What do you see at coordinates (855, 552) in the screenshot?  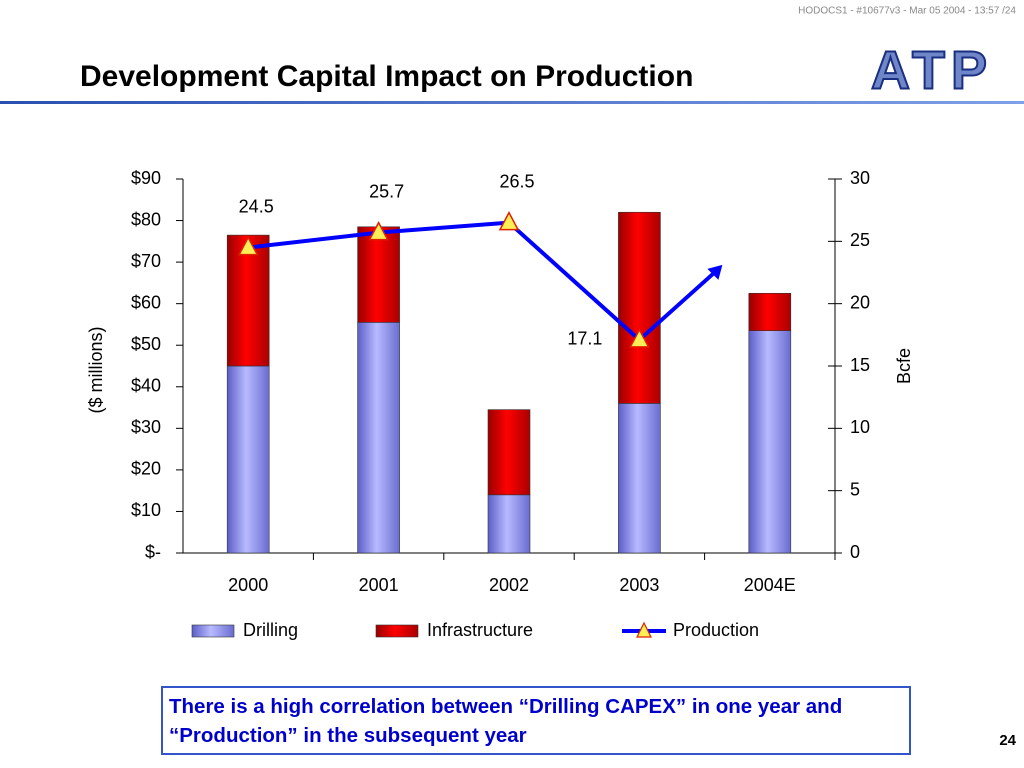 I see `y2-tick-label: 0` at bounding box center [855, 552].